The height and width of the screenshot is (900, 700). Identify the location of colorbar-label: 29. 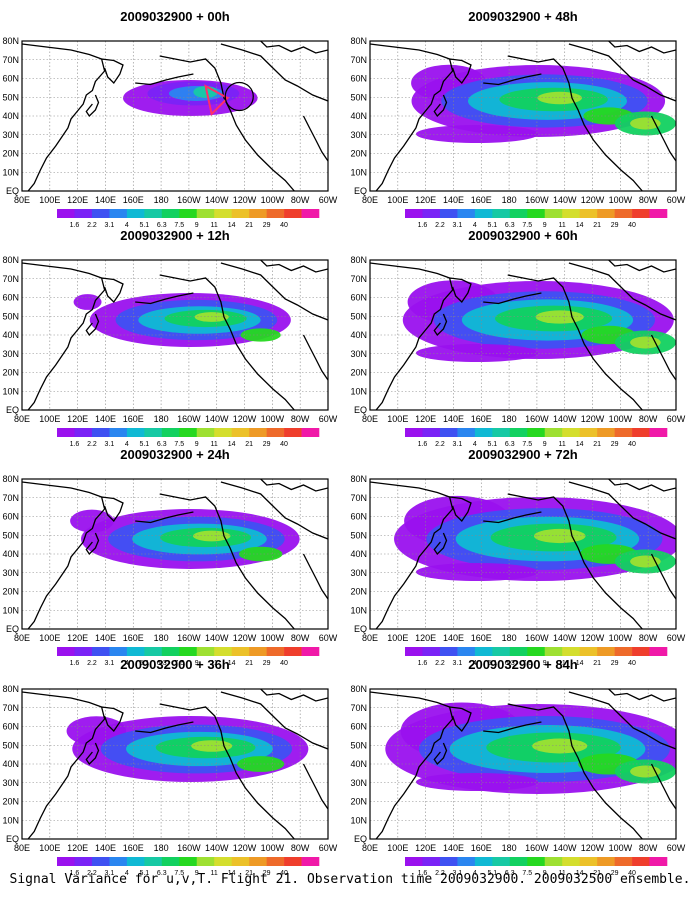
(267, 873).